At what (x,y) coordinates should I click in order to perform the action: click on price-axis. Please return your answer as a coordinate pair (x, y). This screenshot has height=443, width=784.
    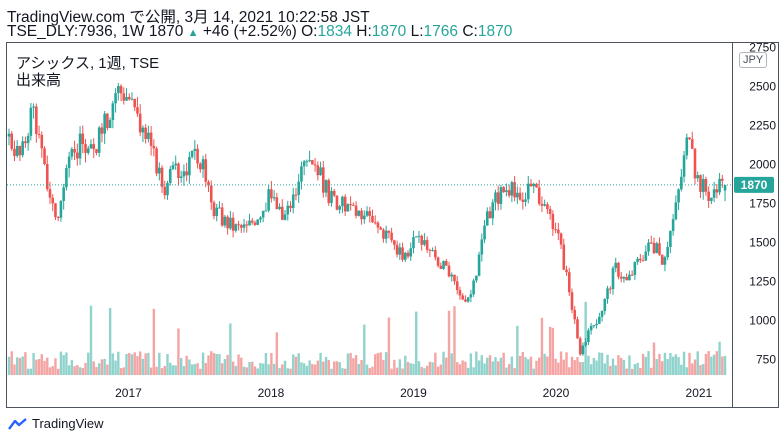
    Looking at the image, I should click on (756, 225).